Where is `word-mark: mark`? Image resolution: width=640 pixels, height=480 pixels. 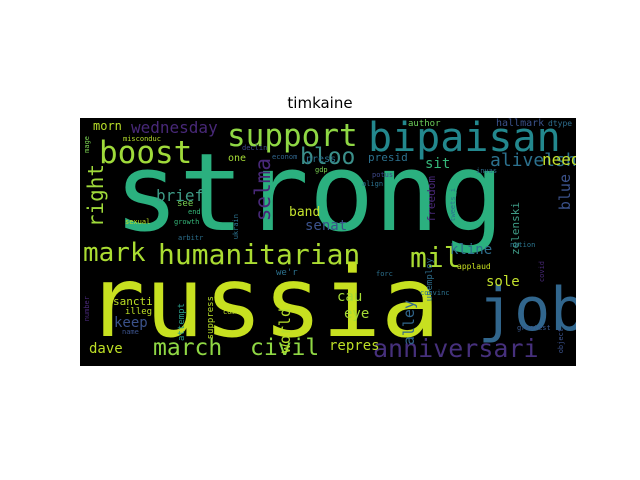 word-mark: mark is located at coordinates (114, 253).